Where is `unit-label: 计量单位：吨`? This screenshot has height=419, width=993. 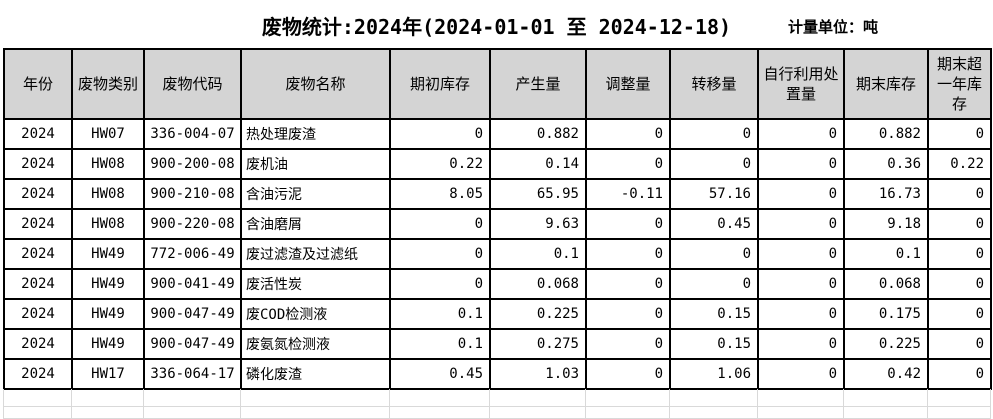
unit-label: 计量单位：吨 is located at coordinates (833, 27).